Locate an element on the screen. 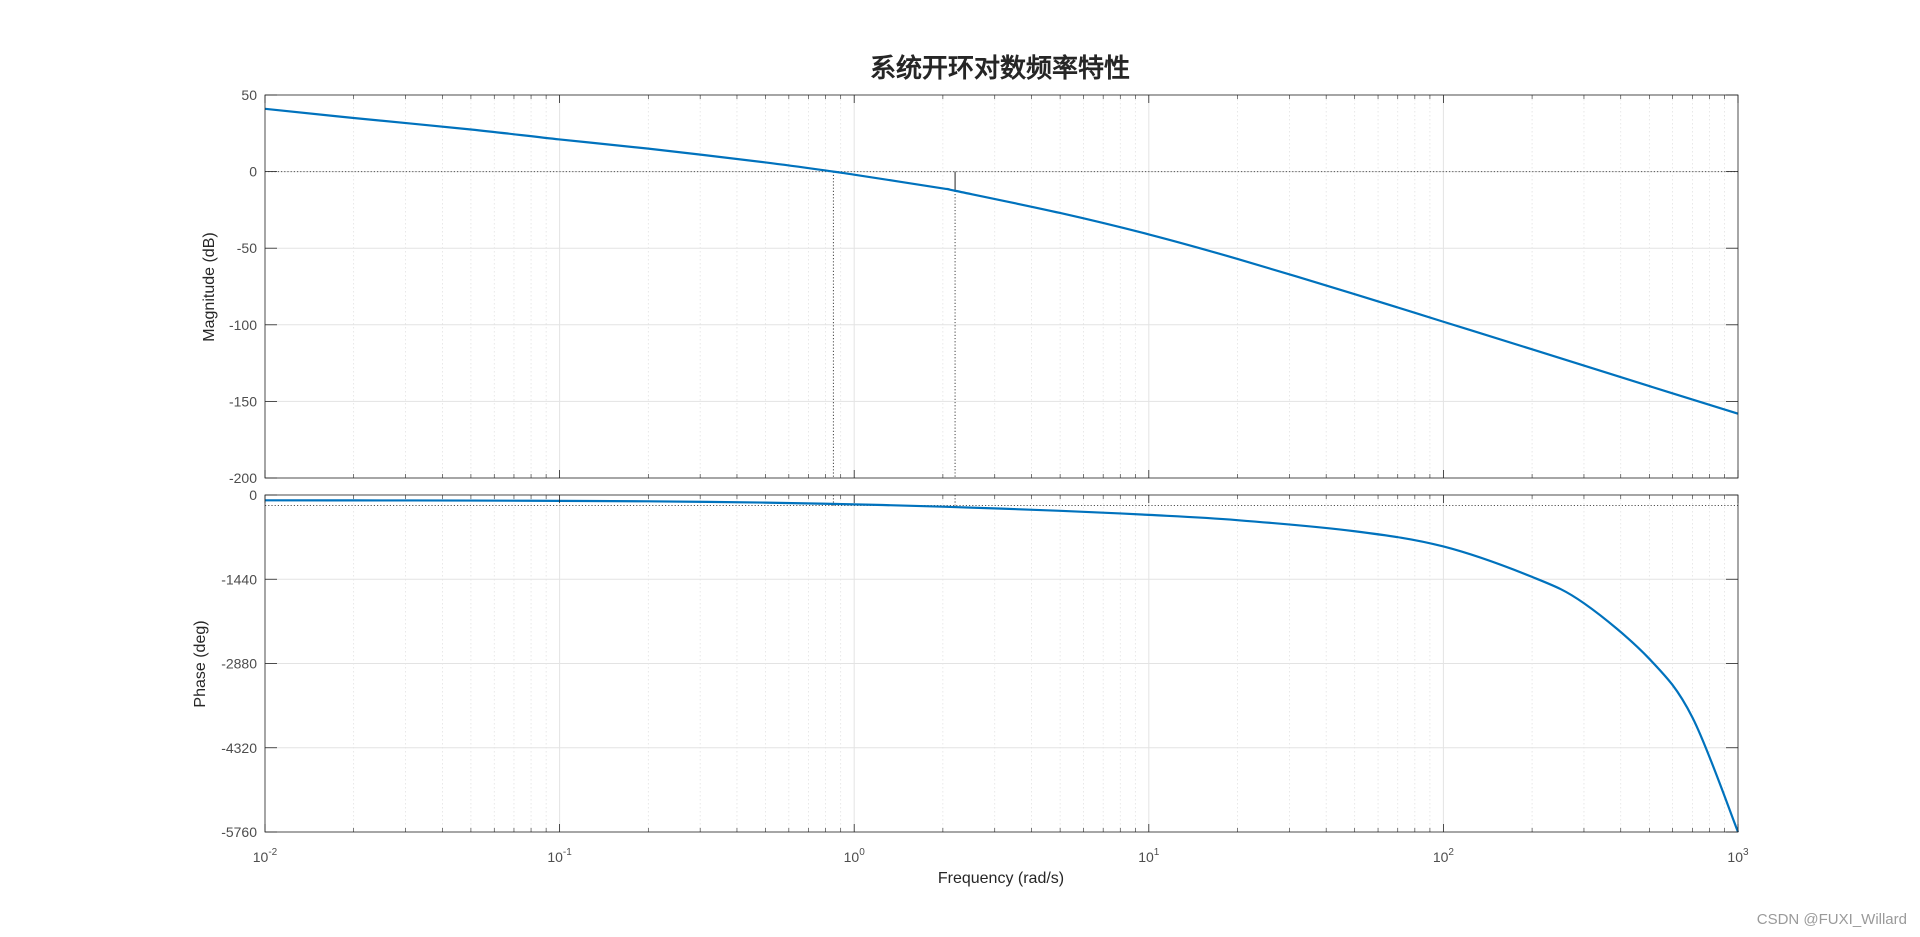 The image size is (1920, 937). magnitude-ylabel: Magnitude (dB) is located at coordinates (209, 286).